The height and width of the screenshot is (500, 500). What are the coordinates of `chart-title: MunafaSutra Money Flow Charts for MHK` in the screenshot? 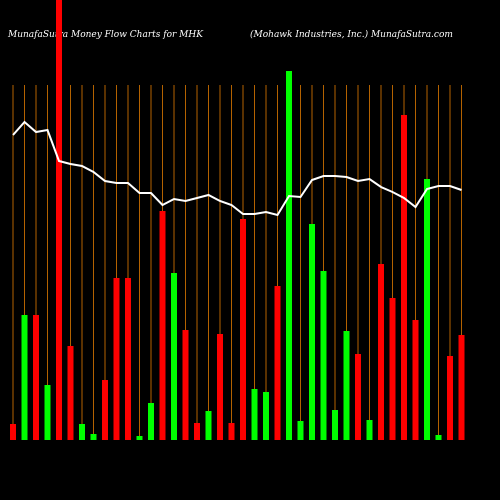 It's located at (105, 35).